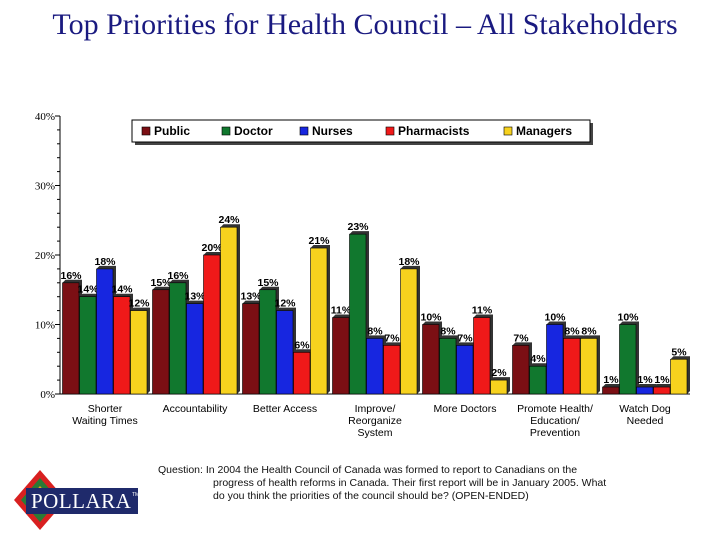  What do you see at coordinates (302, 345) in the screenshot?
I see `data-label: 6%` at bounding box center [302, 345].